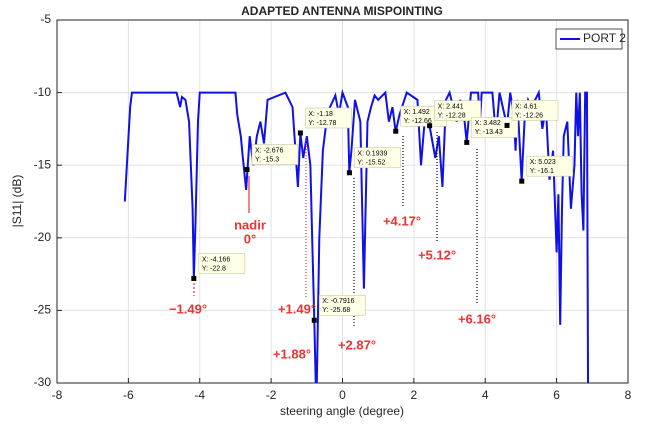 The image size is (660, 425). I want to click on datatip-y: Y: -12.66, so click(418, 121).